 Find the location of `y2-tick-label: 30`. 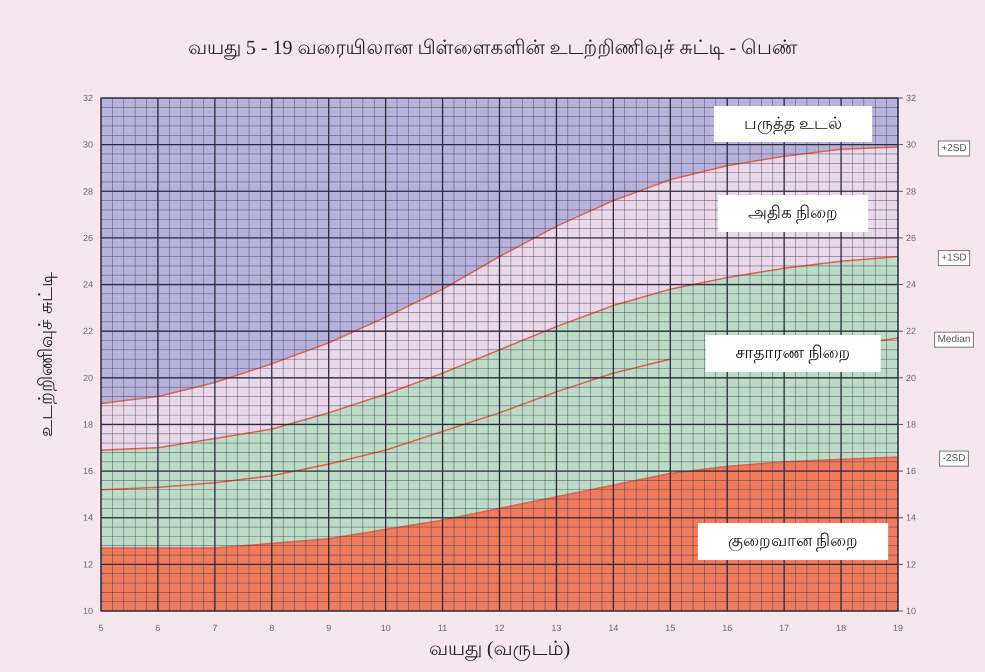

y2-tick-label: 30 is located at coordinates (911, 145).